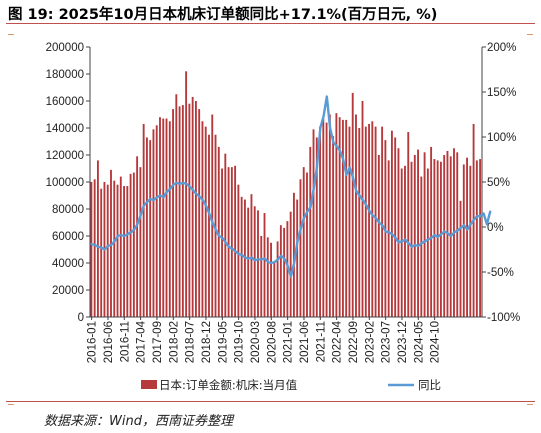 The image size is (541, 433). Describe the element at coordinates (65, 156) in the screenshot. I see `left-axis-tick-label: 120000` at that location.